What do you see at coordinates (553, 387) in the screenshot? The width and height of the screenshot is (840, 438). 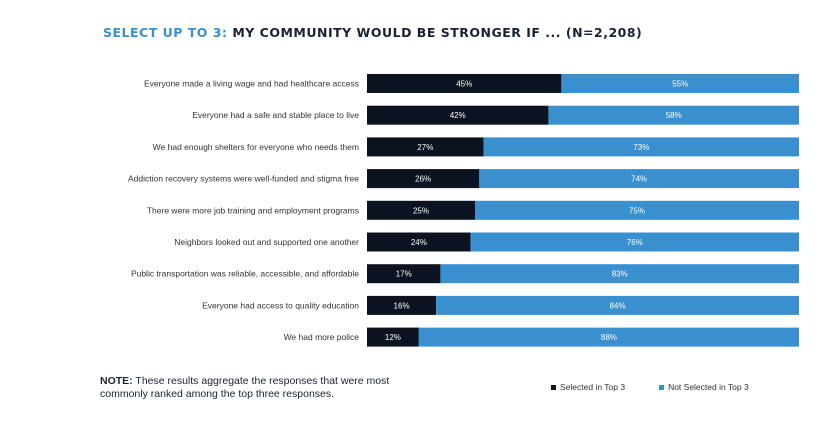 I see `legend-swatch-selected` at bounding box center [553, 387].